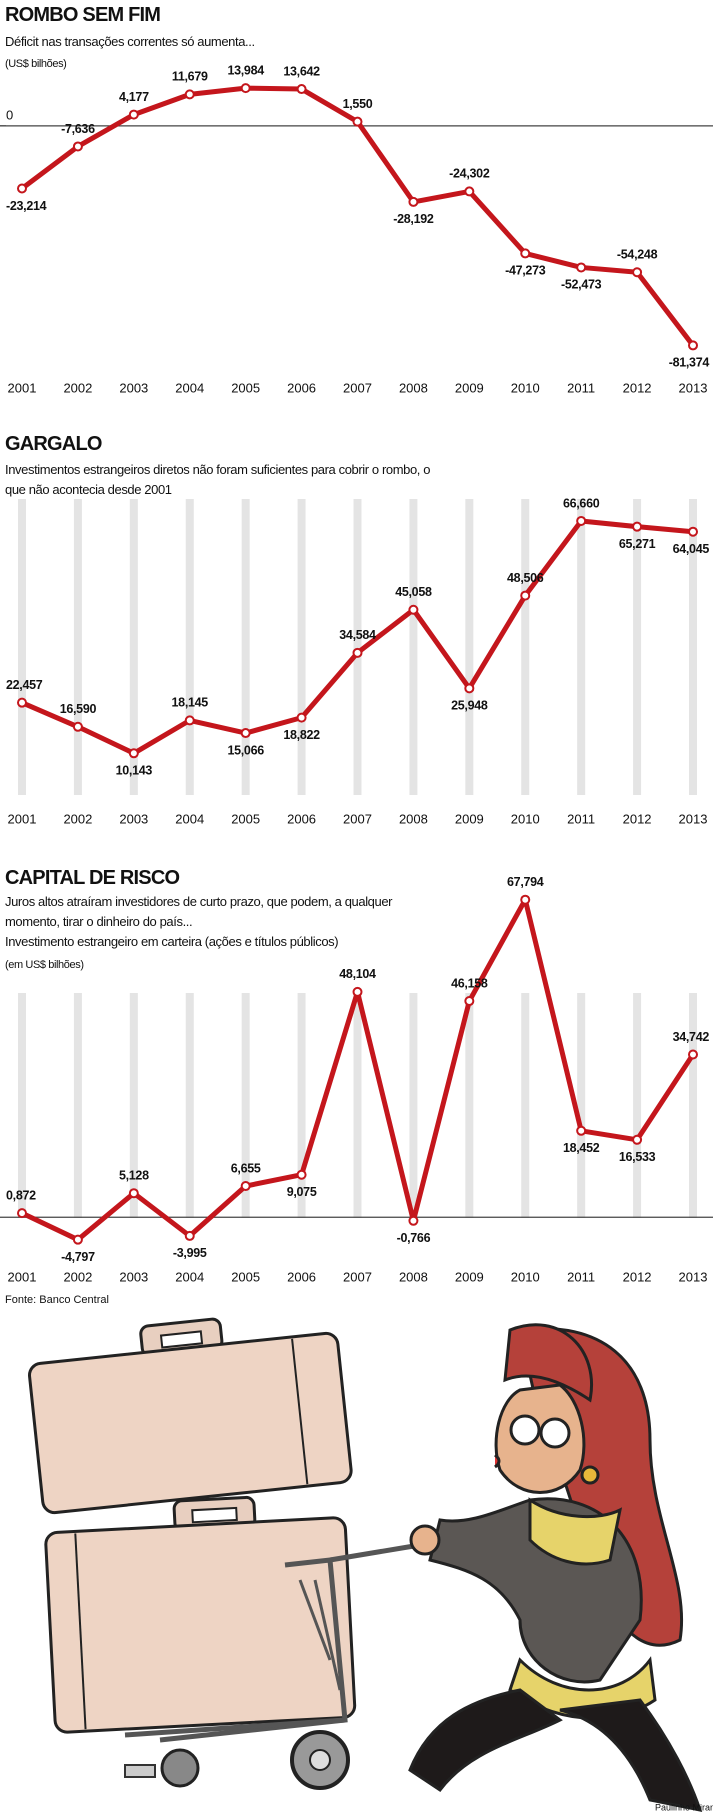 The image size is (713, 1820). Describe the element at coordinates (469, 706) in the screenshot. I see `value-label: 25,948` at that location.